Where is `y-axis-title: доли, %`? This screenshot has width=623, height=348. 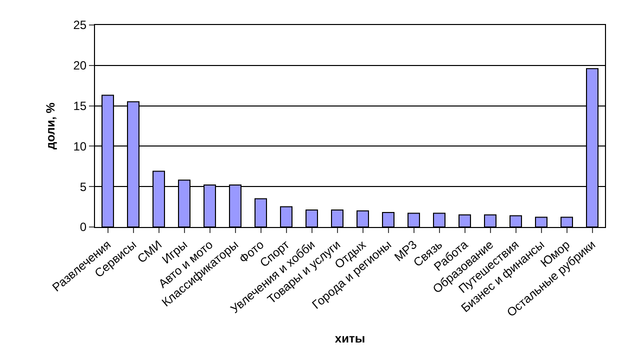
y-axis-title: доли, % is located at coordinates (51, 126).